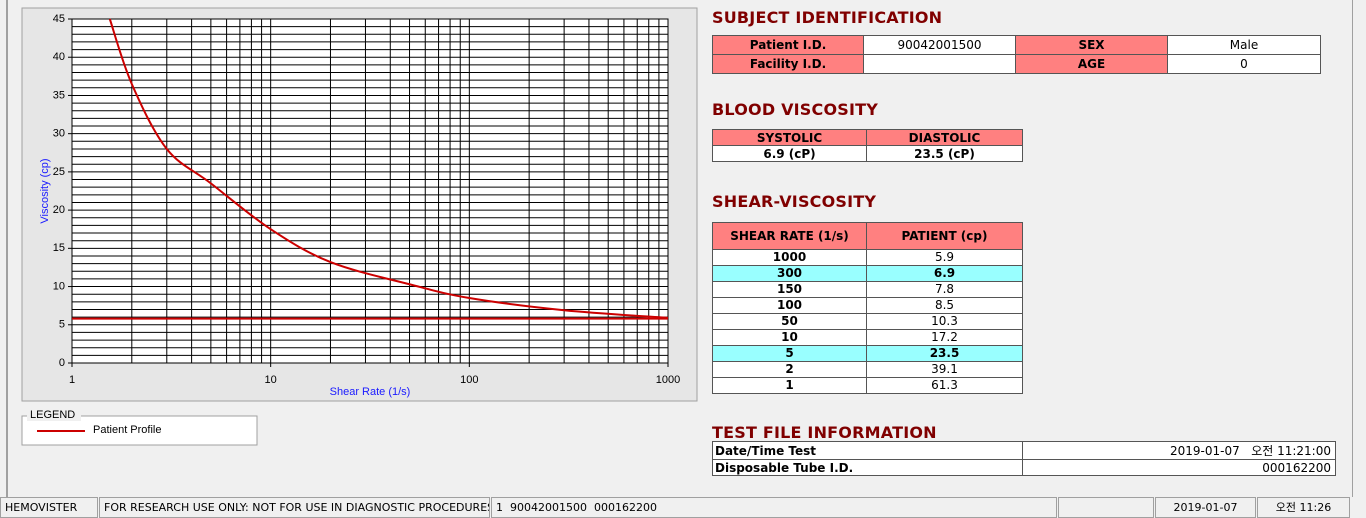 The image size is (1366, 518). What do you see at coordinates (944, 305) in the screenshot?
I see `cell: 8.5` at bounding box center [944, 305].